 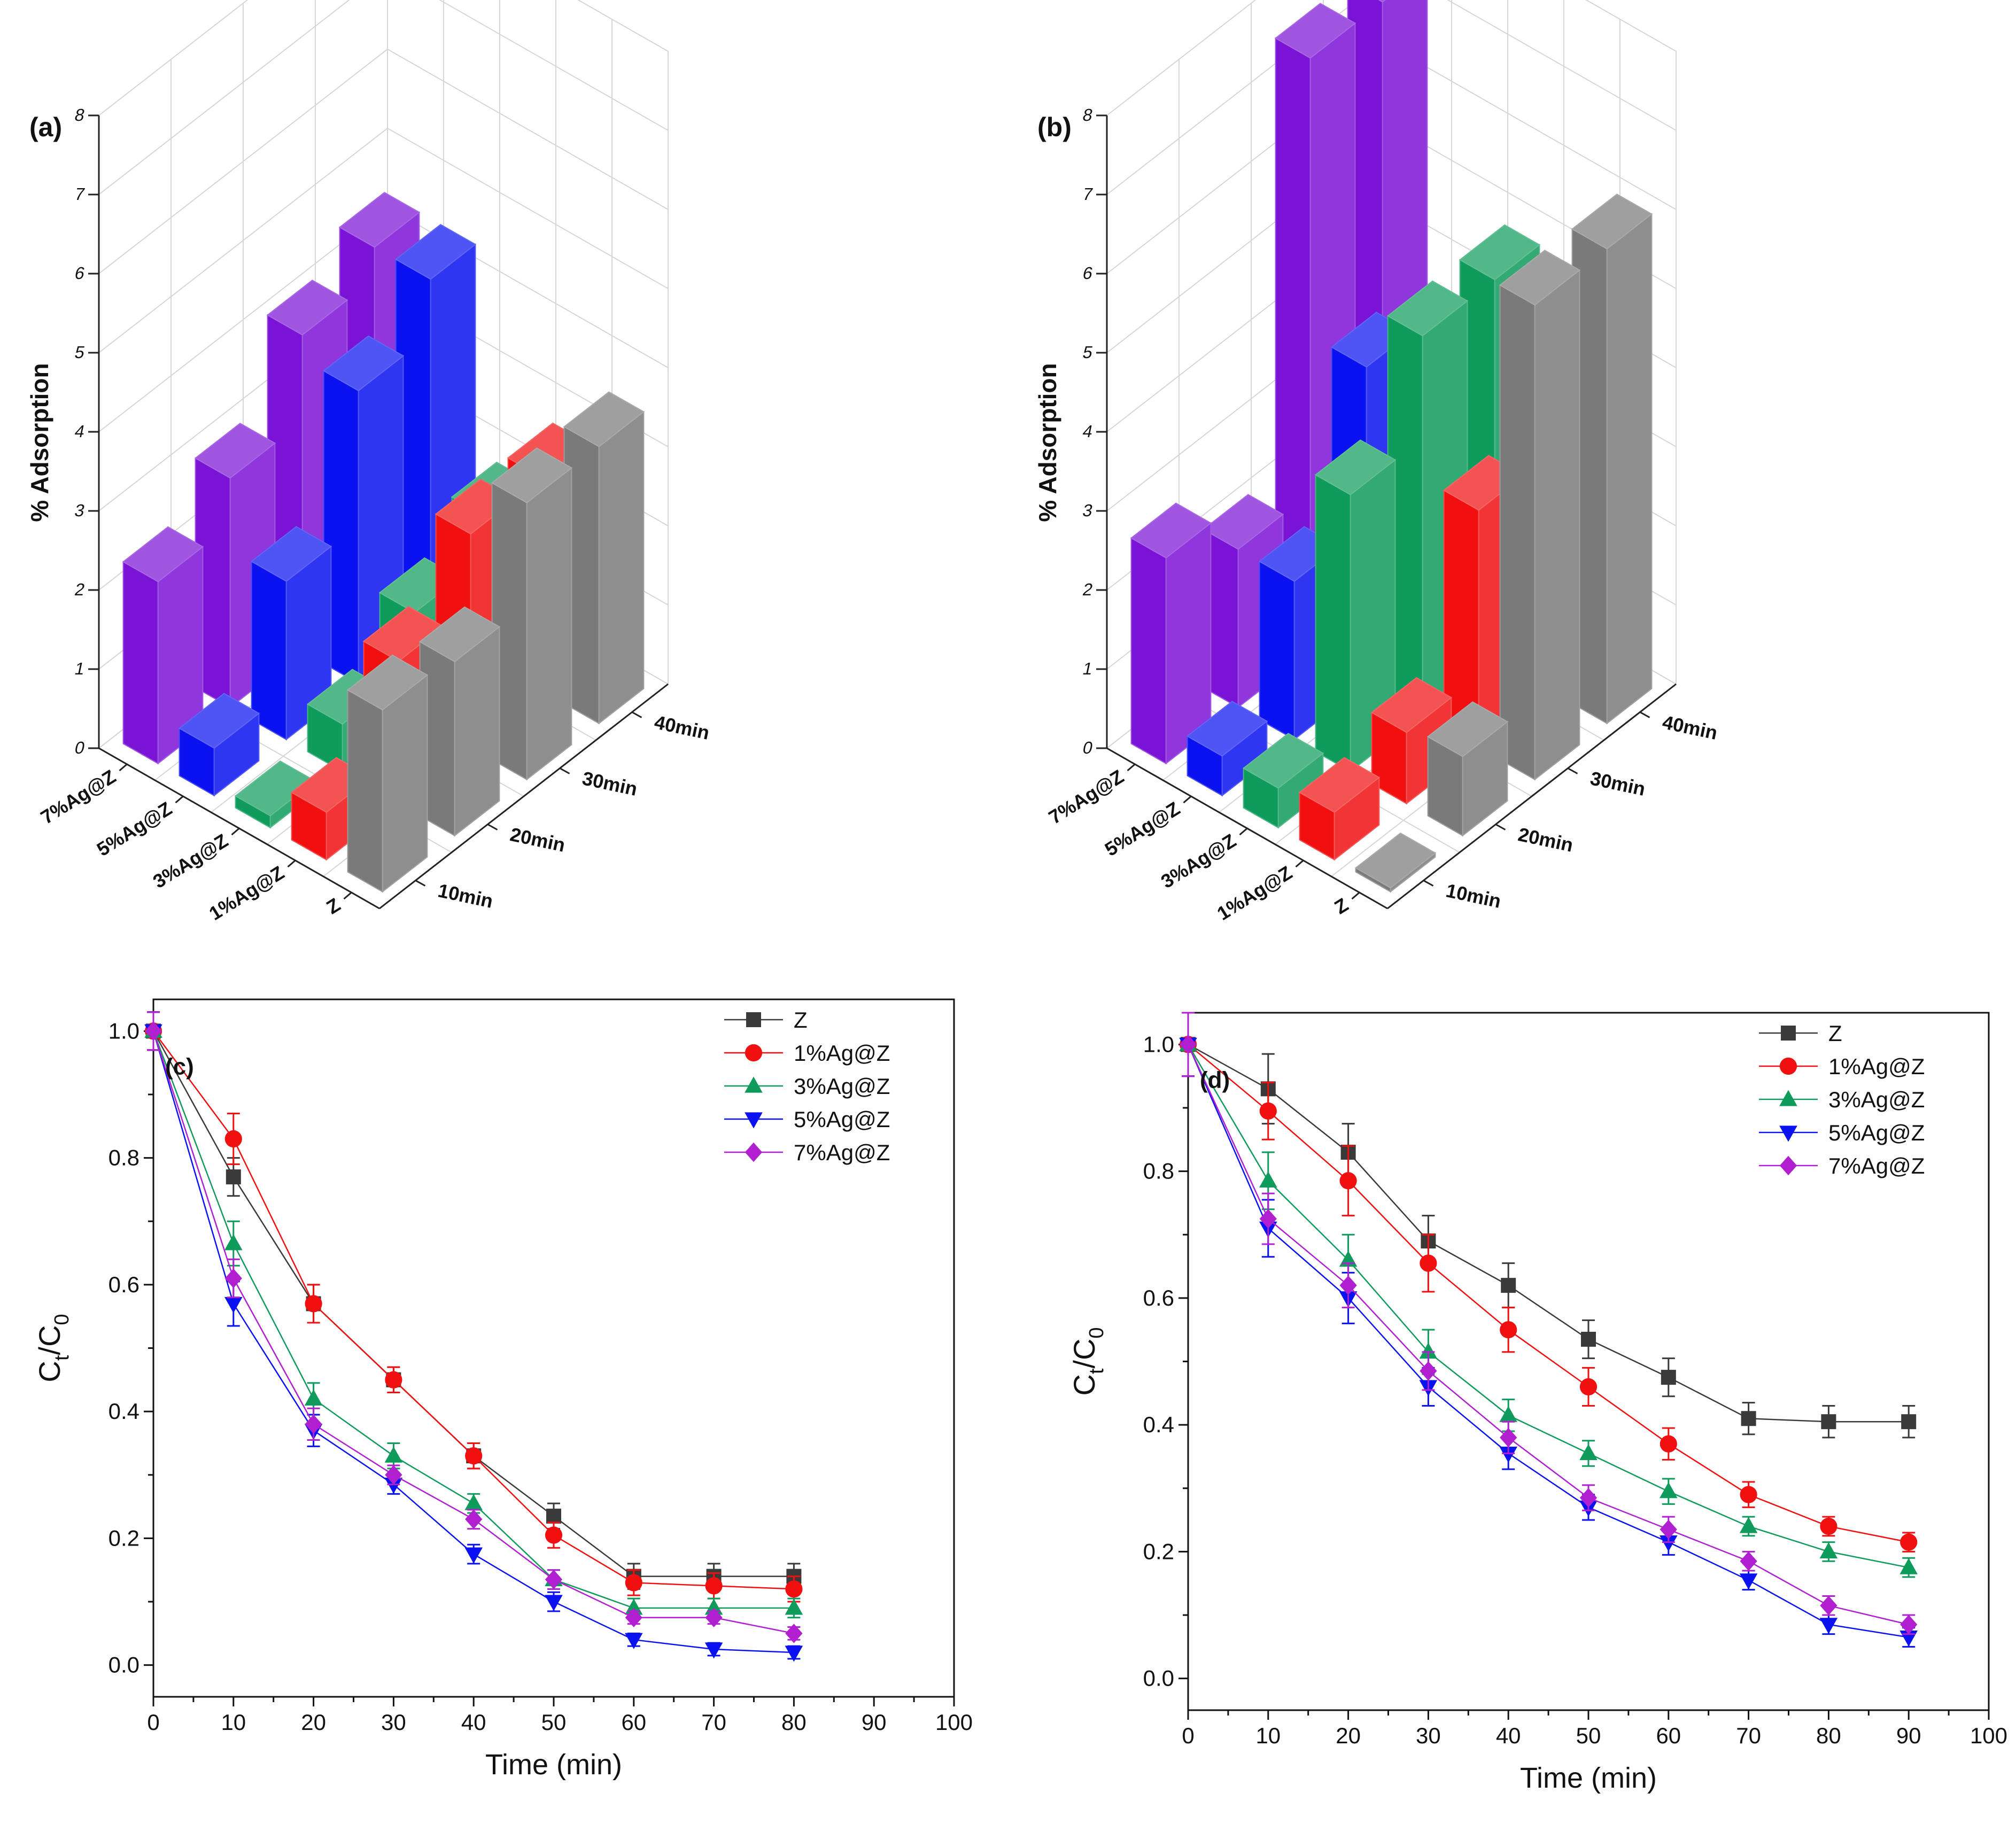 What do you see at coordinates (1268, 1735) in the screenshot?
I see `x-tick-label: 10` at bounding box center [1268, 1735].